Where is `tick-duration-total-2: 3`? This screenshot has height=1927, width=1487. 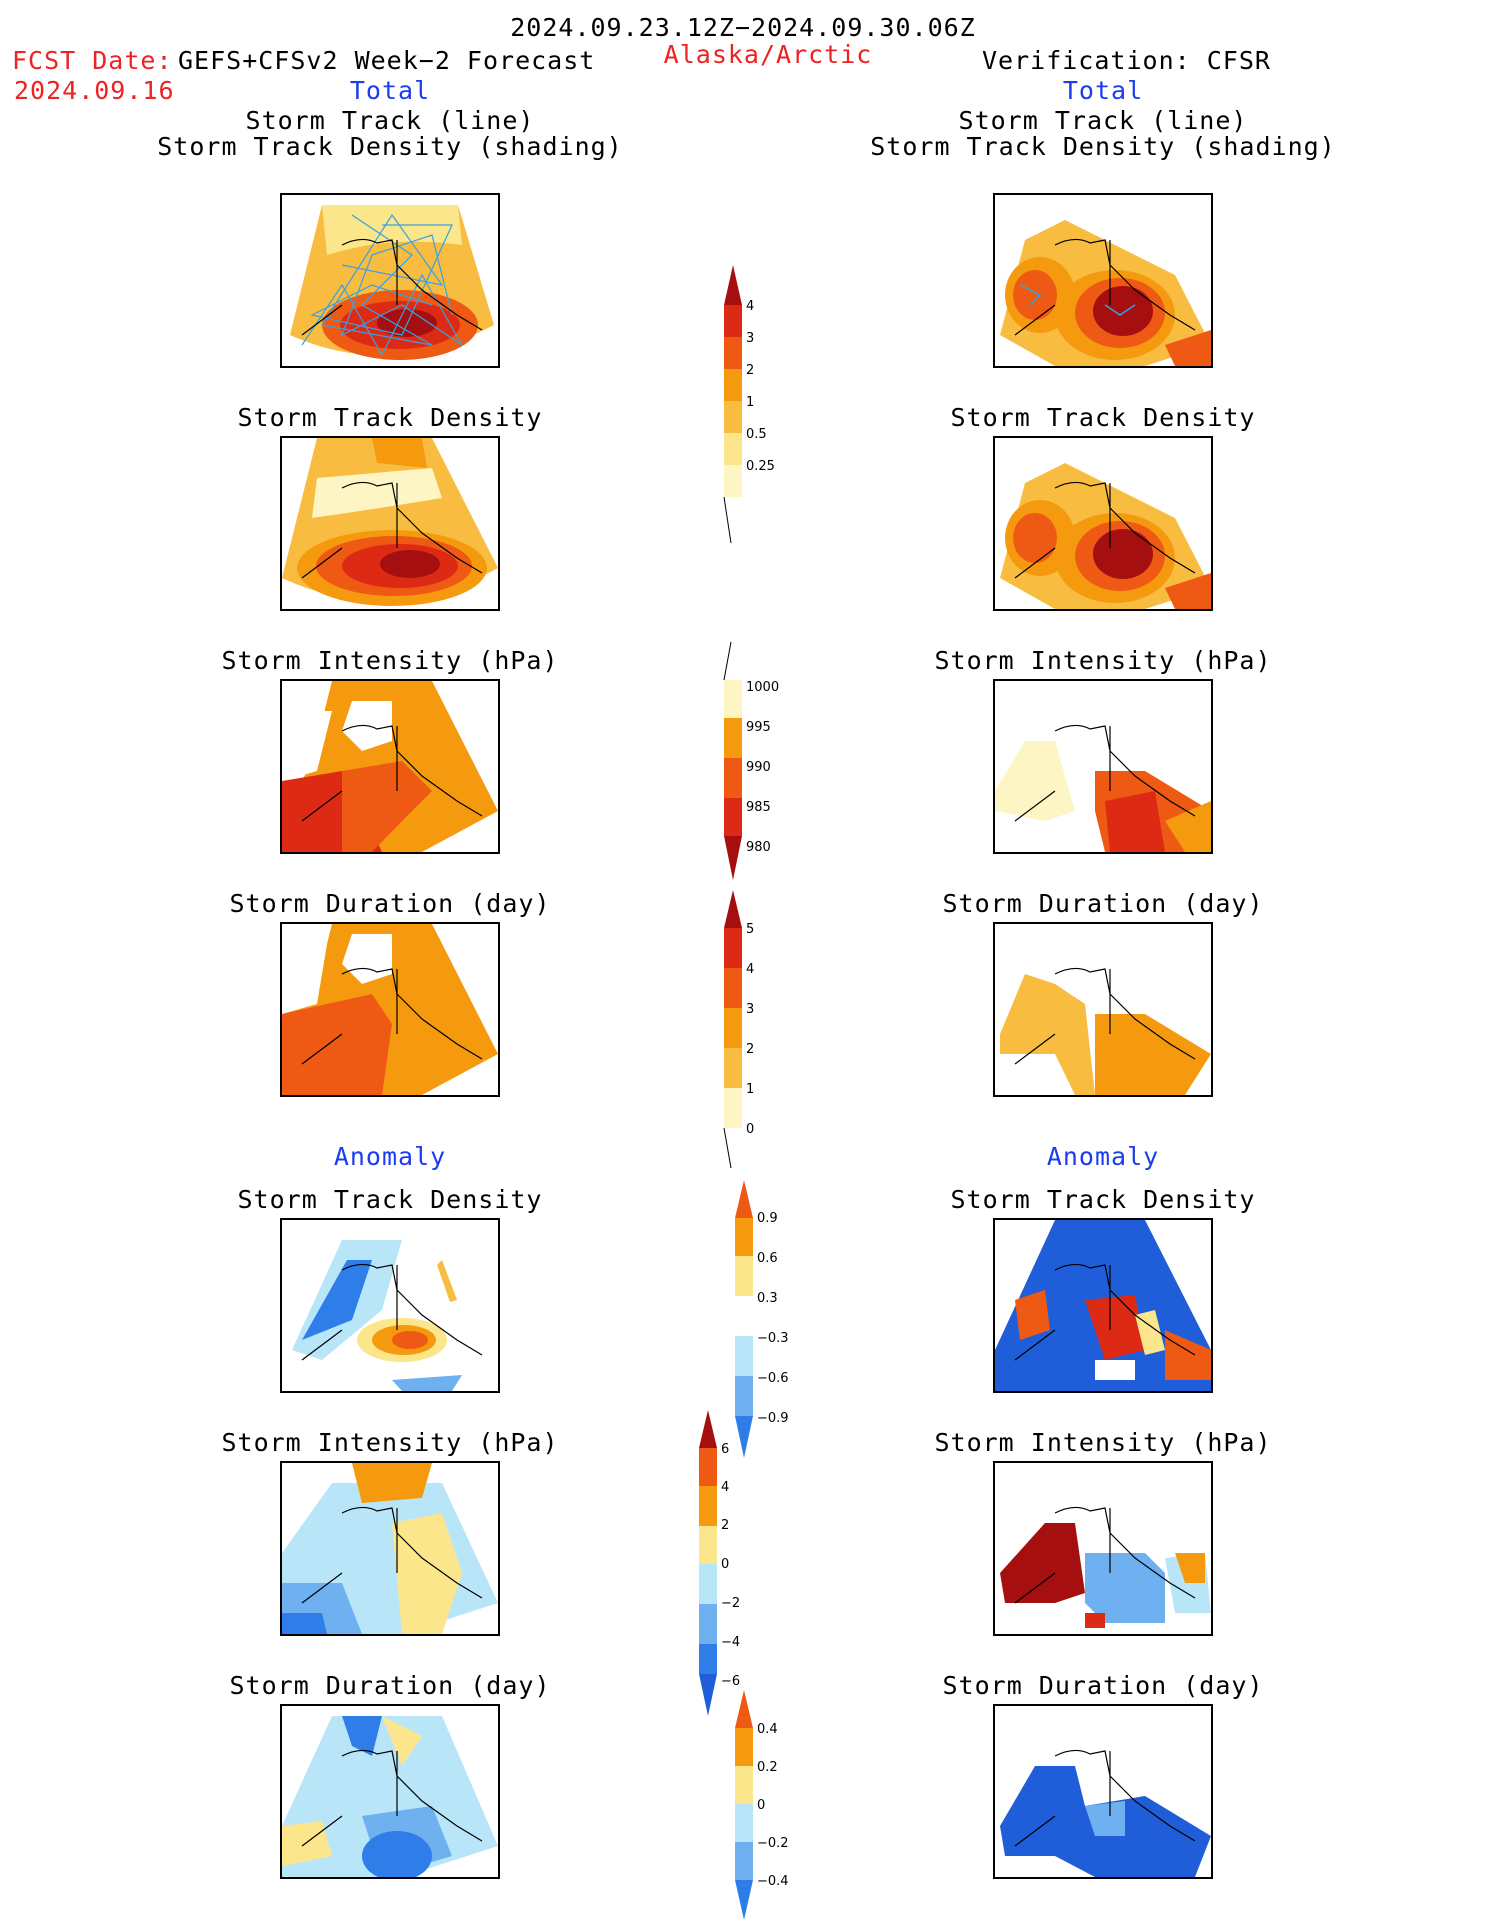
tick-duration-total-2: 3 is located at coordinates (750, 1009).